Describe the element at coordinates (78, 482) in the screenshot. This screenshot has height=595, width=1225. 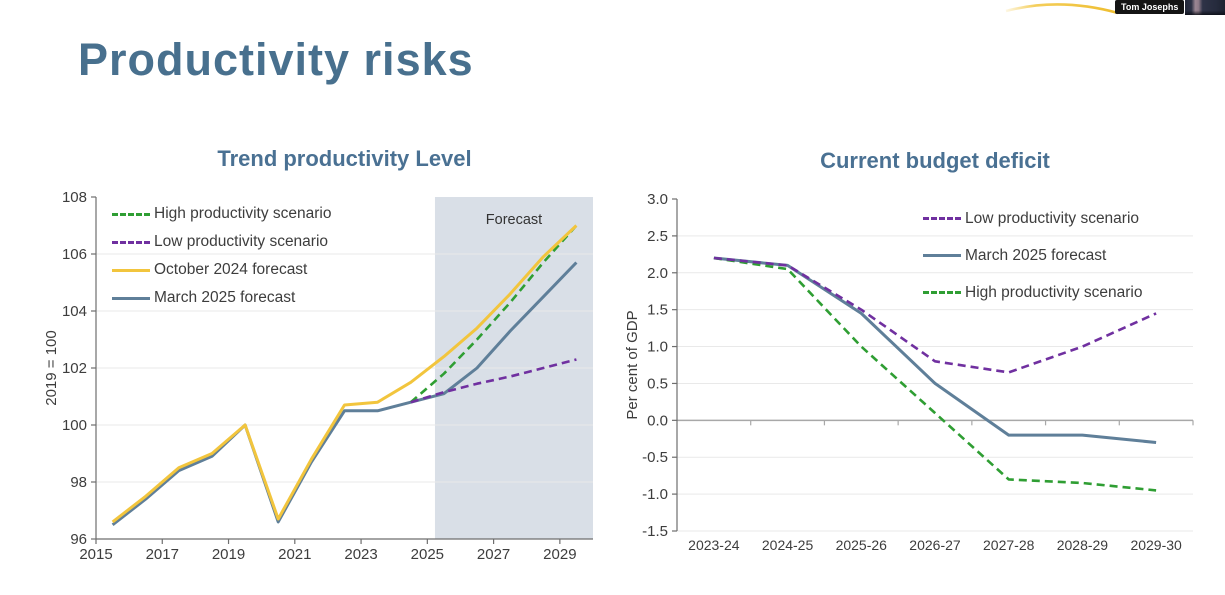
I see `y-tick-label: 98` at that location.